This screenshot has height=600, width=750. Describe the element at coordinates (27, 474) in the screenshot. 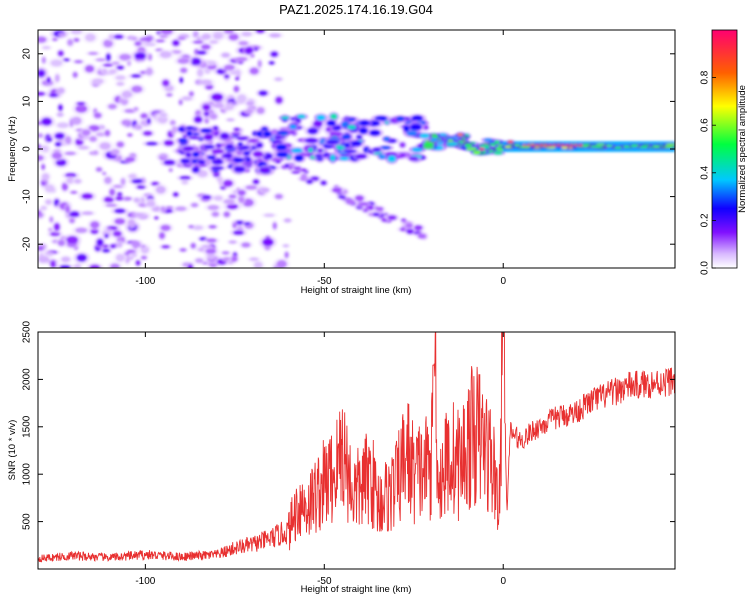

I see `y-tick-label: 1000` at that location.